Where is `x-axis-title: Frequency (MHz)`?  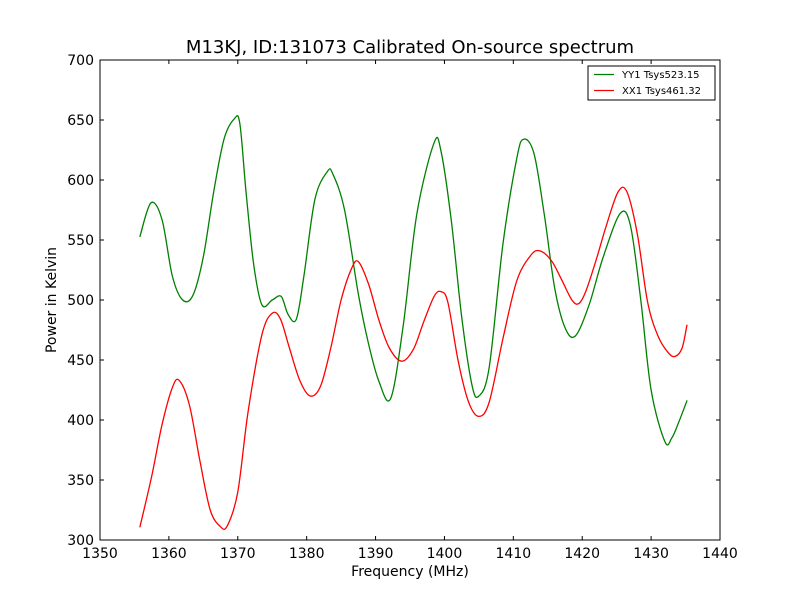 x-axis-title: Frequency (MHz) is located at coordinates (410, 572).